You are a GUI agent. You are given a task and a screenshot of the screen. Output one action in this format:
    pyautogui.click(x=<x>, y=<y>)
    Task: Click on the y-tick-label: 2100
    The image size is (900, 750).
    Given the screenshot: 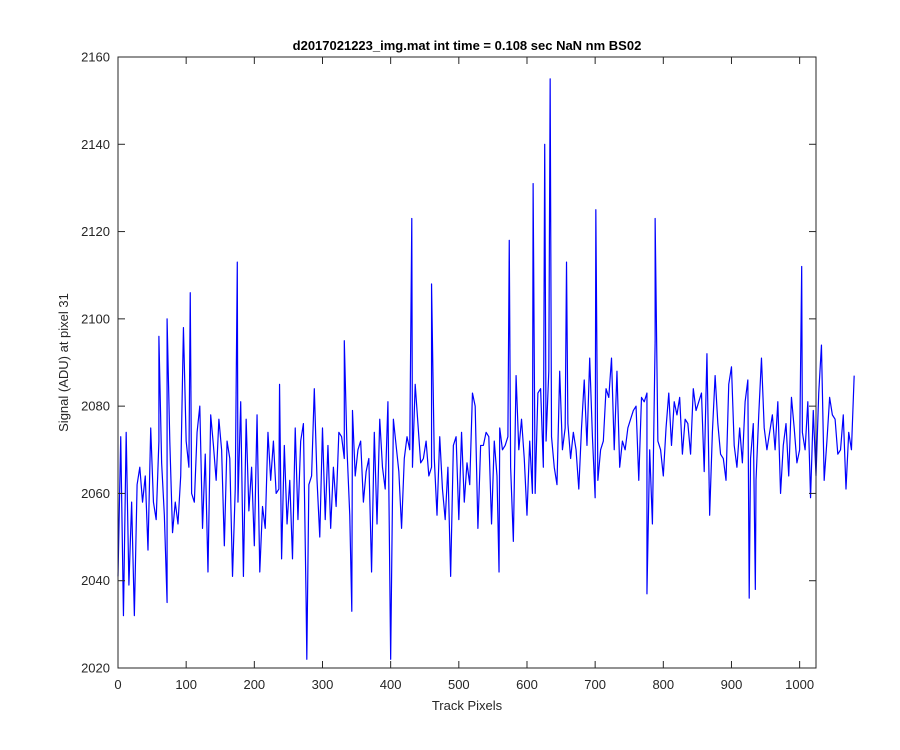 What is the action you would take?
    pyautogui.click(x=95, y=318)
    